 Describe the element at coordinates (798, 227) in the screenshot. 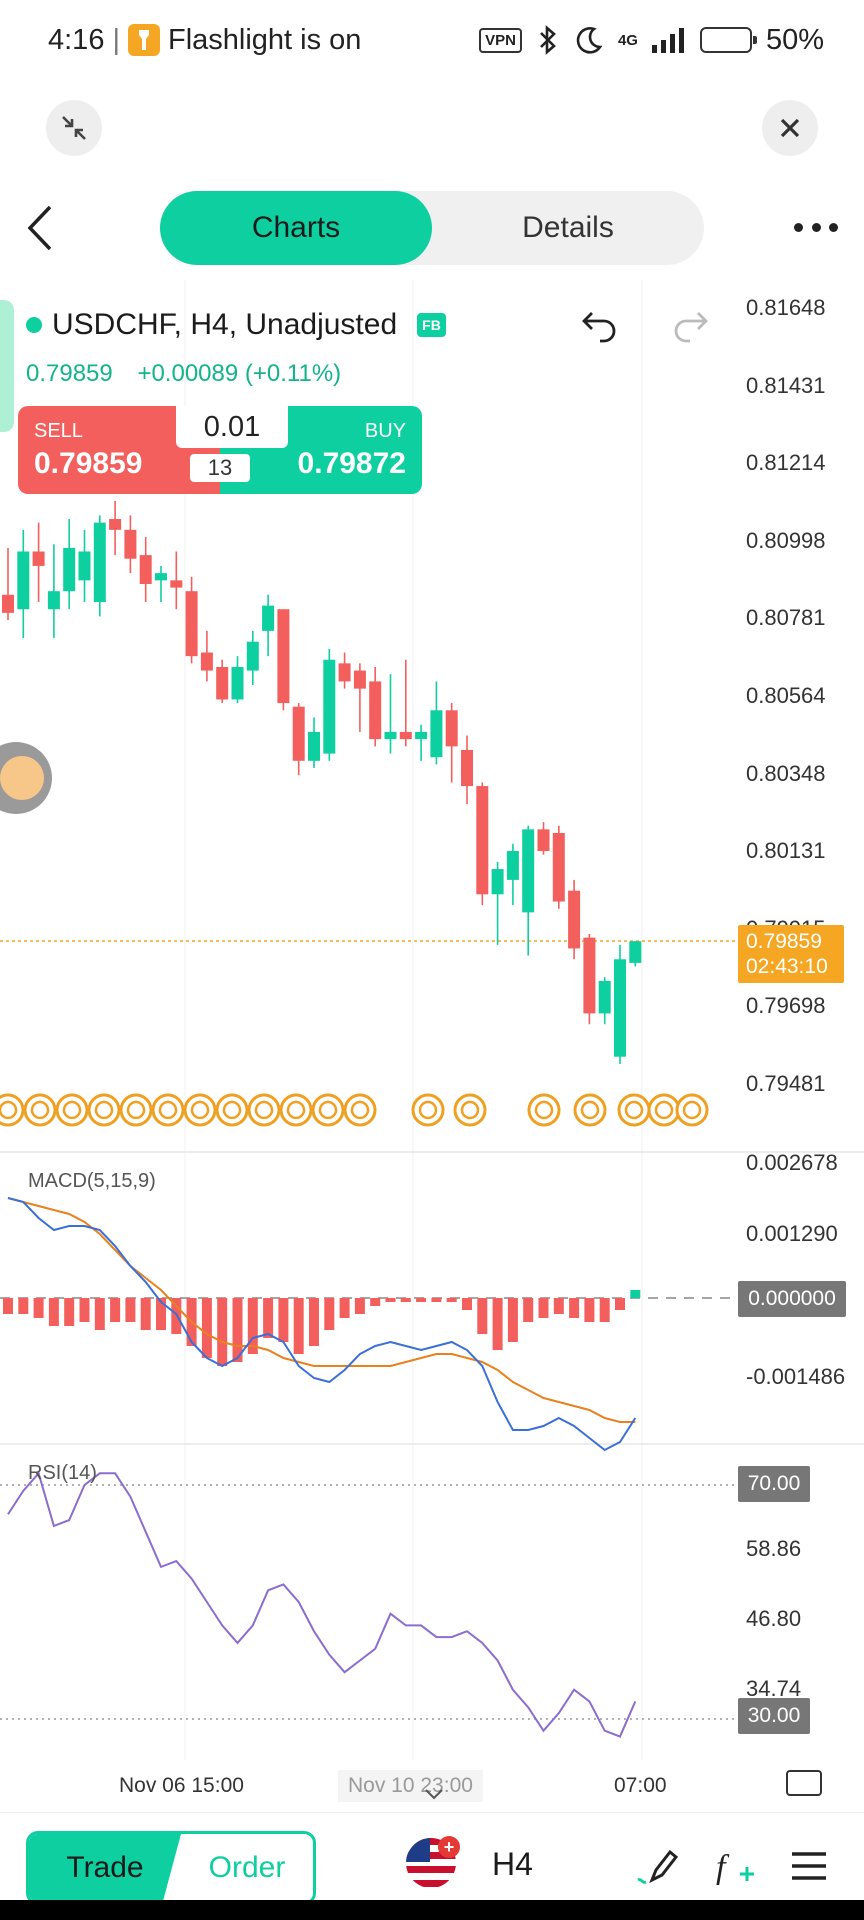

I see `more-dot-icon` at that location.